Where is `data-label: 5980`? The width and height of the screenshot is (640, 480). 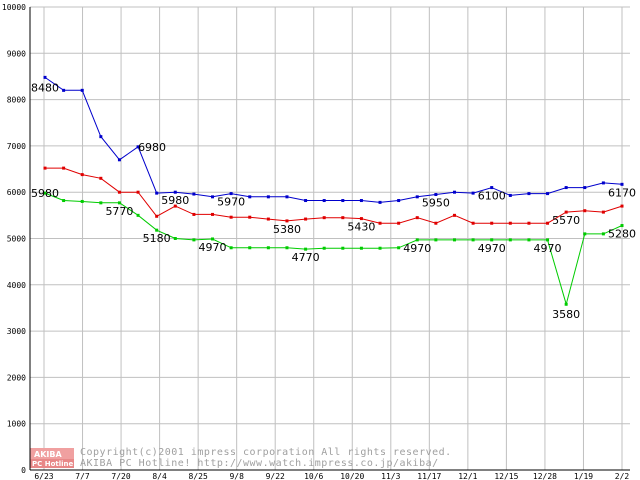
data-label: 5980 is located at coordinates (175, 200).